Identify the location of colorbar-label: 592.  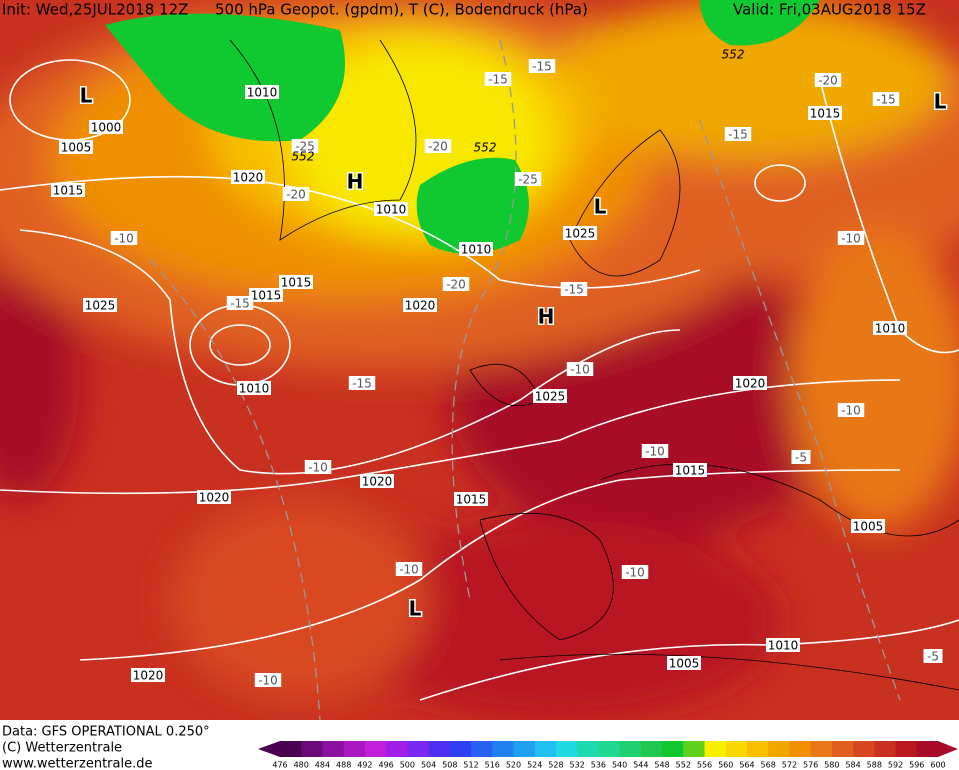
(895, 765).